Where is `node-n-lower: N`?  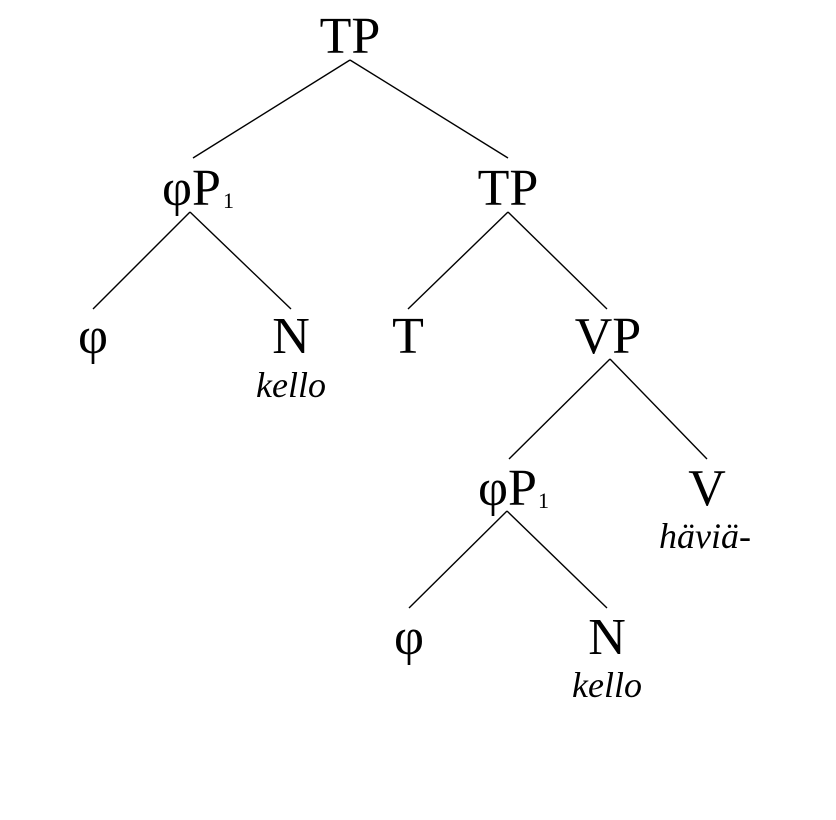 node-n-lower: N is located at coordinates (607, 637).